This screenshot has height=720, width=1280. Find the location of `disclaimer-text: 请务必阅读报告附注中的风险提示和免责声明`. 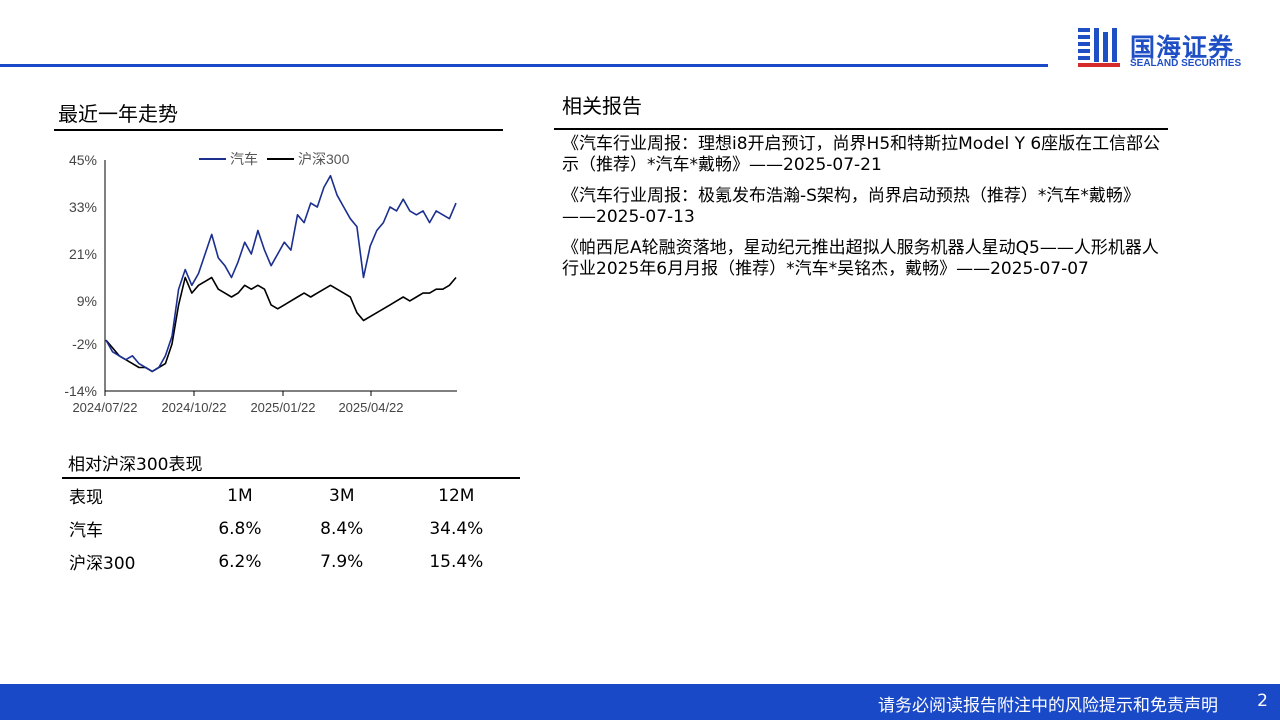

disclaimer-text: 请务必阅读报告附注中的风险提示和免责声明 is located at coordinates (1048, 706).